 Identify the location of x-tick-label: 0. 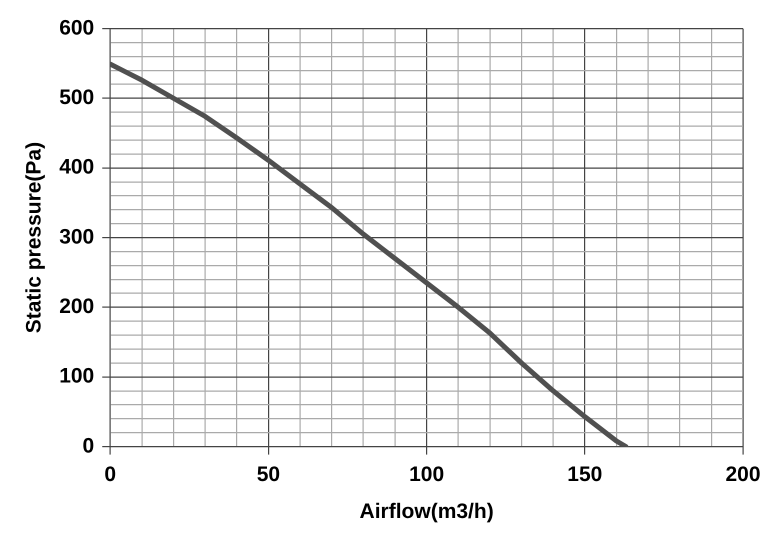
(110, 474).